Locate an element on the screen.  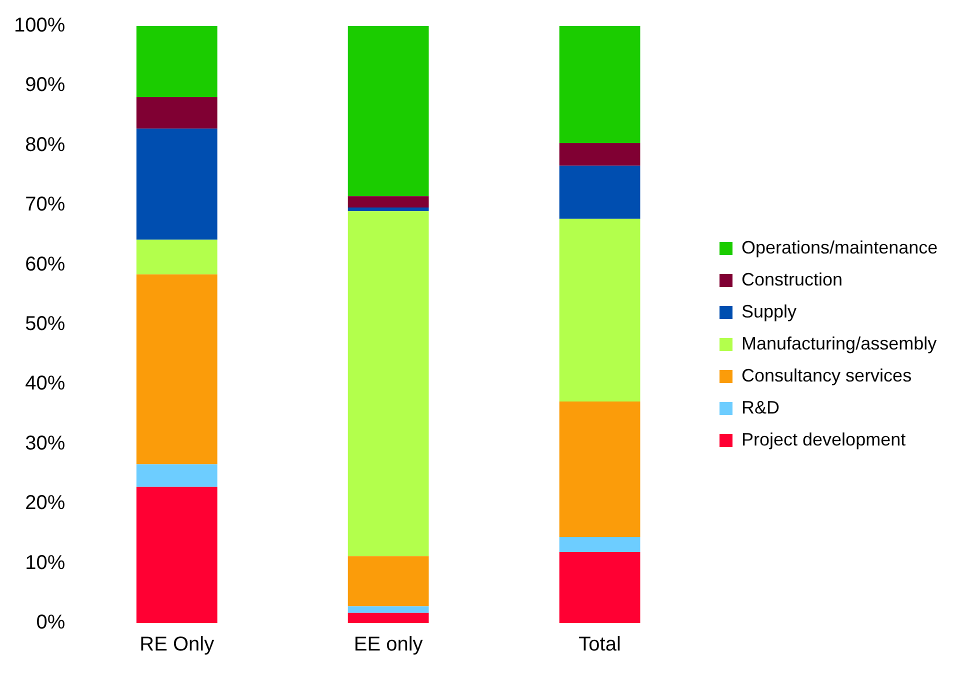
legend-label: Project development is located at coordinates (824, 439).